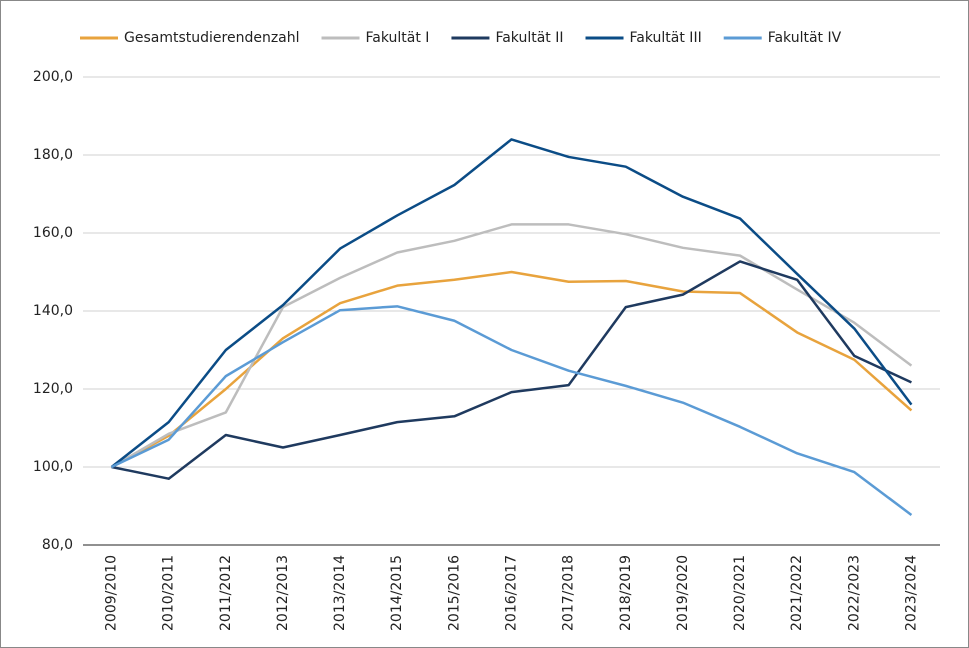  I want to click on x-tick-label: 2022/2023, so click(854, 593).